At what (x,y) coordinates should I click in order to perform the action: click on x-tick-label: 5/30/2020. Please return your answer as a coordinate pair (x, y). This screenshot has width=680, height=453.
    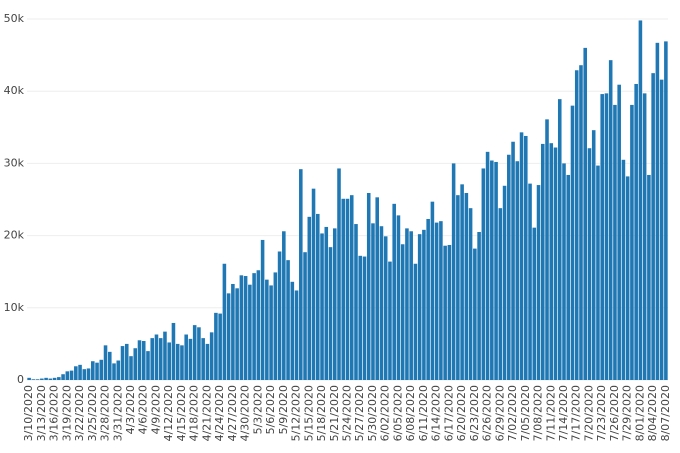
    Looking at the image, I should click on (372, 413).